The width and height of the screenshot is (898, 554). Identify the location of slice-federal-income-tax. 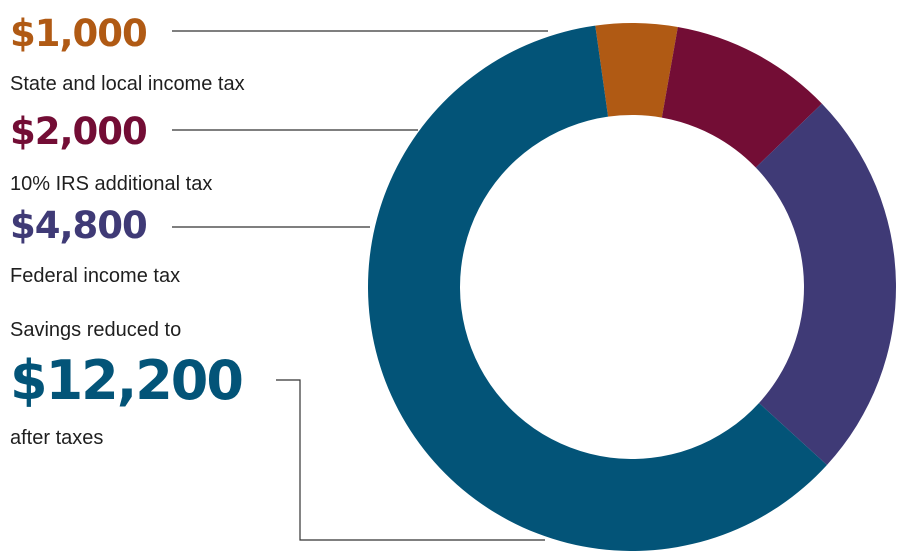
(826, 284).